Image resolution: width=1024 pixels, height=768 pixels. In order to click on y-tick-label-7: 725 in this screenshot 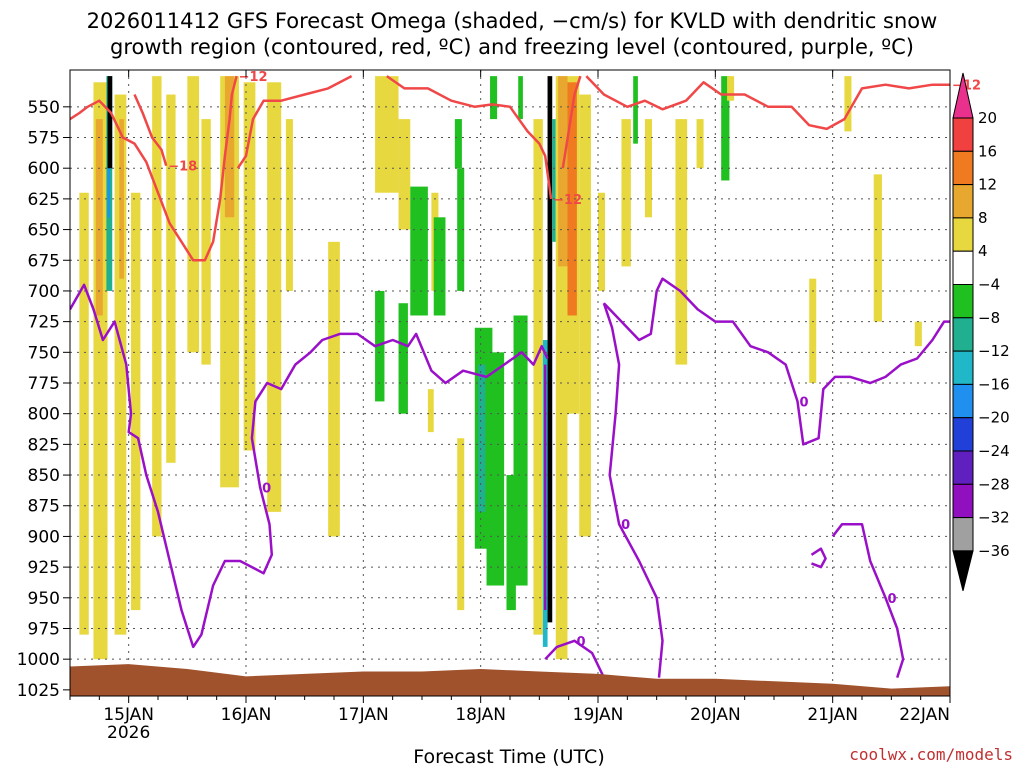, I will do `click(44, 323)`.